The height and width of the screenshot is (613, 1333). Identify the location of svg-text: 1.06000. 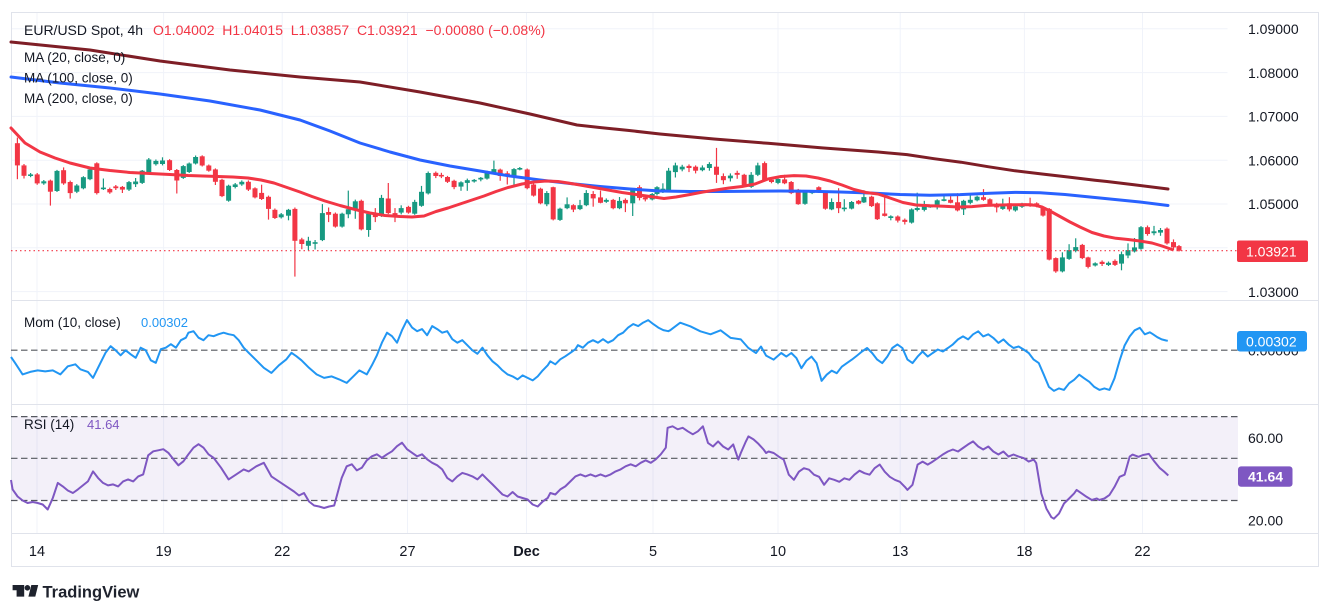
(1273, 160).